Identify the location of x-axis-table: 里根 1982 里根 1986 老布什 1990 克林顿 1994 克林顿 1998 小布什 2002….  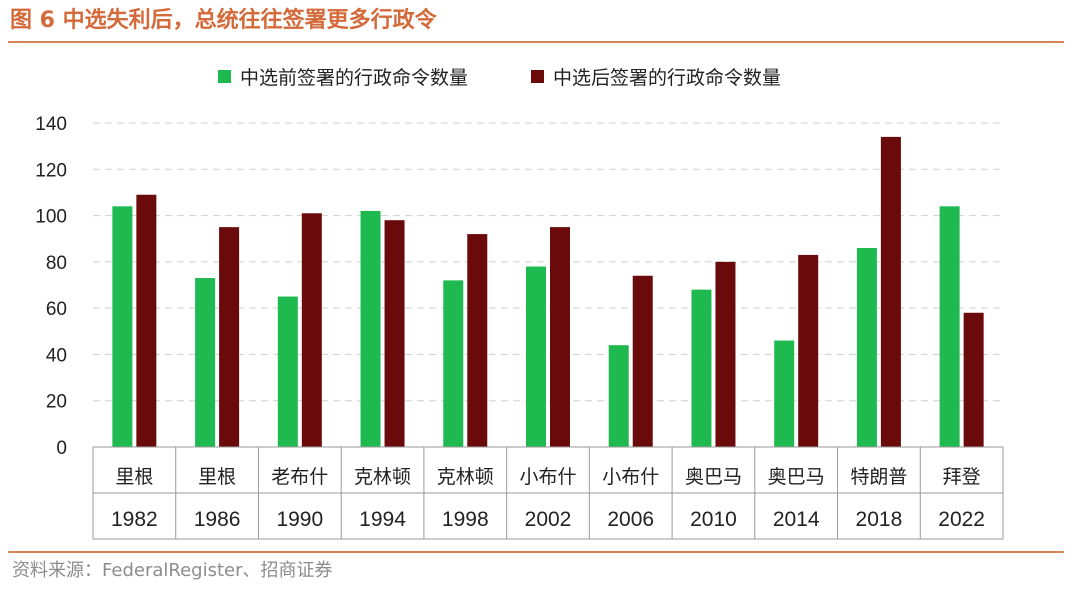
(548, 493).